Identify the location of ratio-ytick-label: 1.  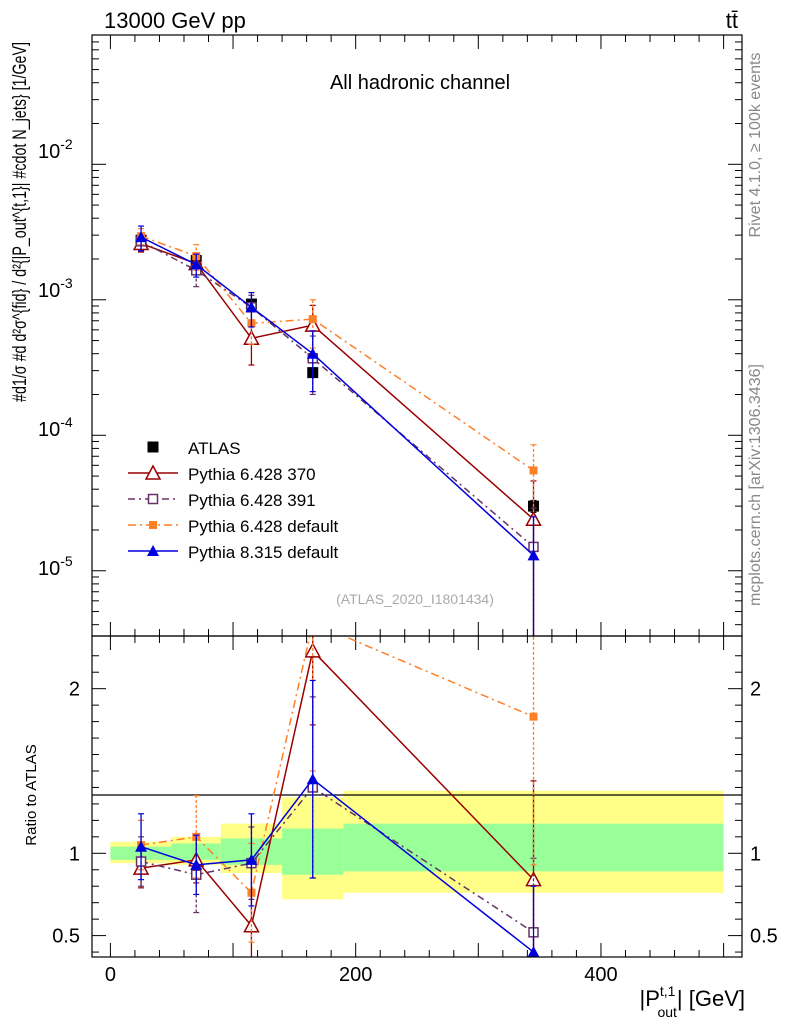
(74, 854).